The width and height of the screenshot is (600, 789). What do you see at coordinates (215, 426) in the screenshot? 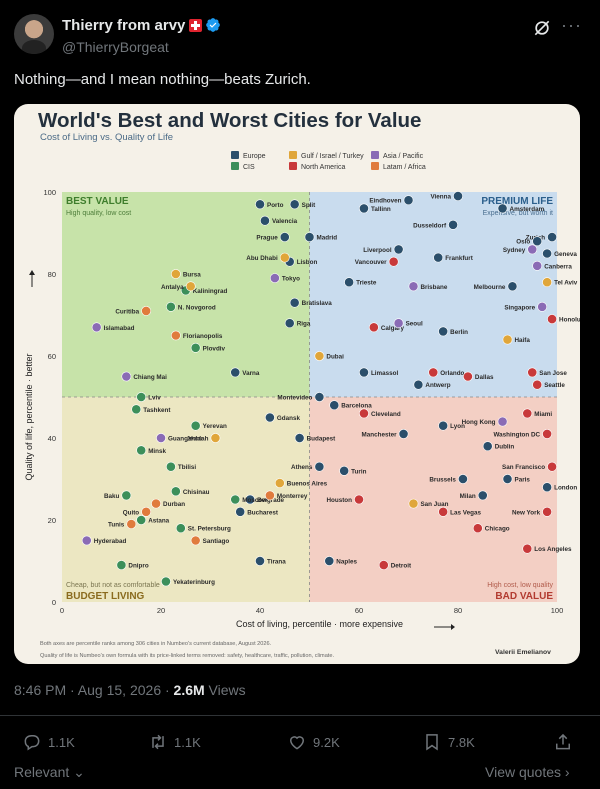
I see `point-label: Yerevan` at bounding box center [215, 426].